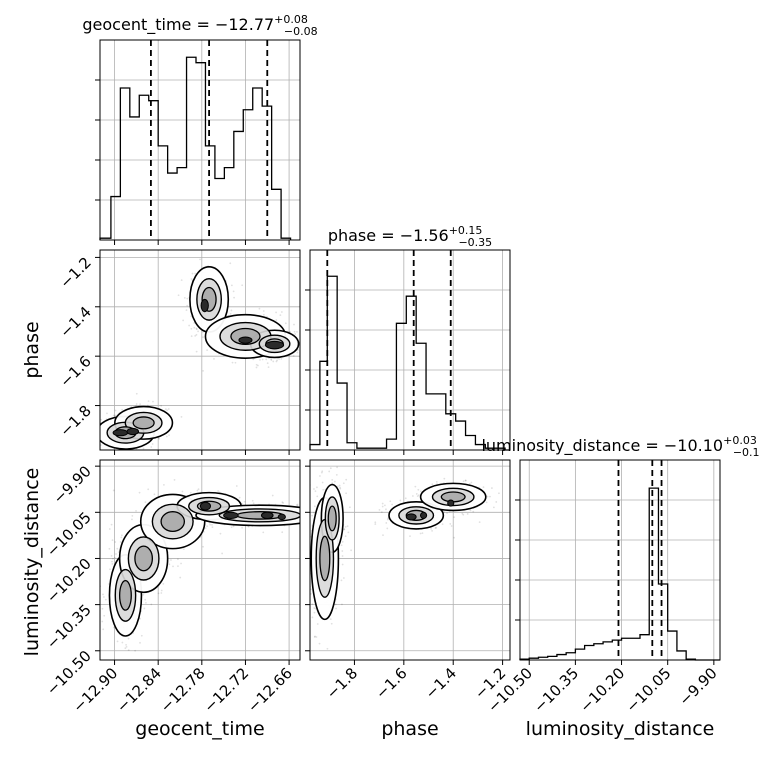 The width and height of the screenshot is (760, 760). I want to click on histogram-step, so click(195, 148).